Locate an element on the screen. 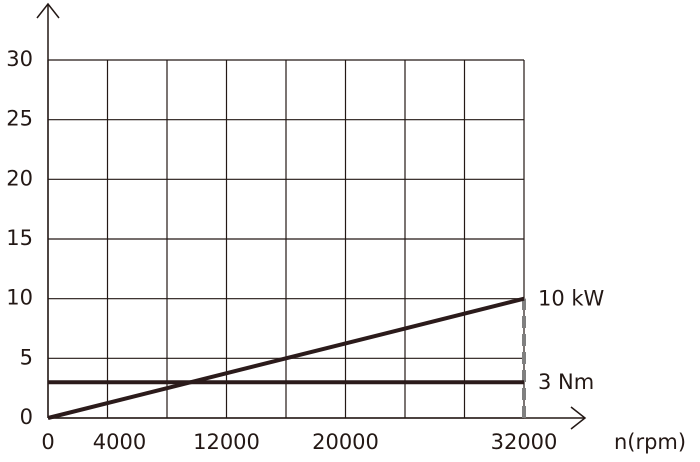 The image size is (700, 462). y-tick-label: 30 is located at coordinates (19, 59).